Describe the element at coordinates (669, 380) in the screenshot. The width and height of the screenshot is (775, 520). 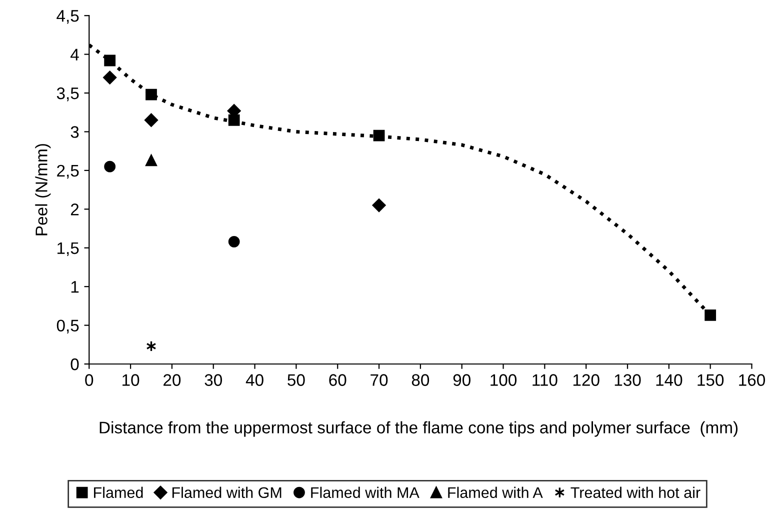
I see `x-tick-label: 140` at that location.